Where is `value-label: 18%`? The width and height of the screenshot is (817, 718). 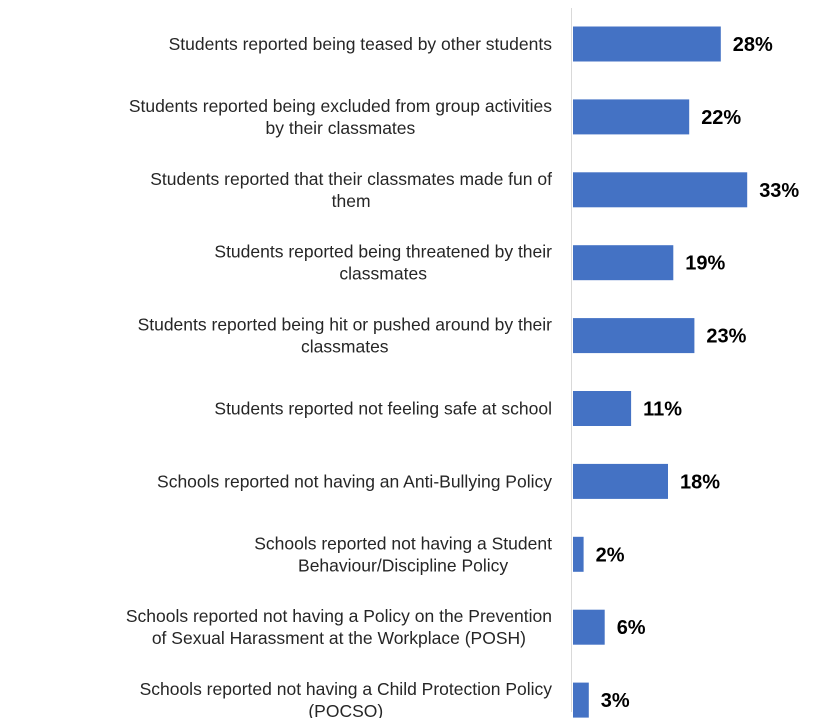
value-label: 18% is located at coordinates (700, 482).